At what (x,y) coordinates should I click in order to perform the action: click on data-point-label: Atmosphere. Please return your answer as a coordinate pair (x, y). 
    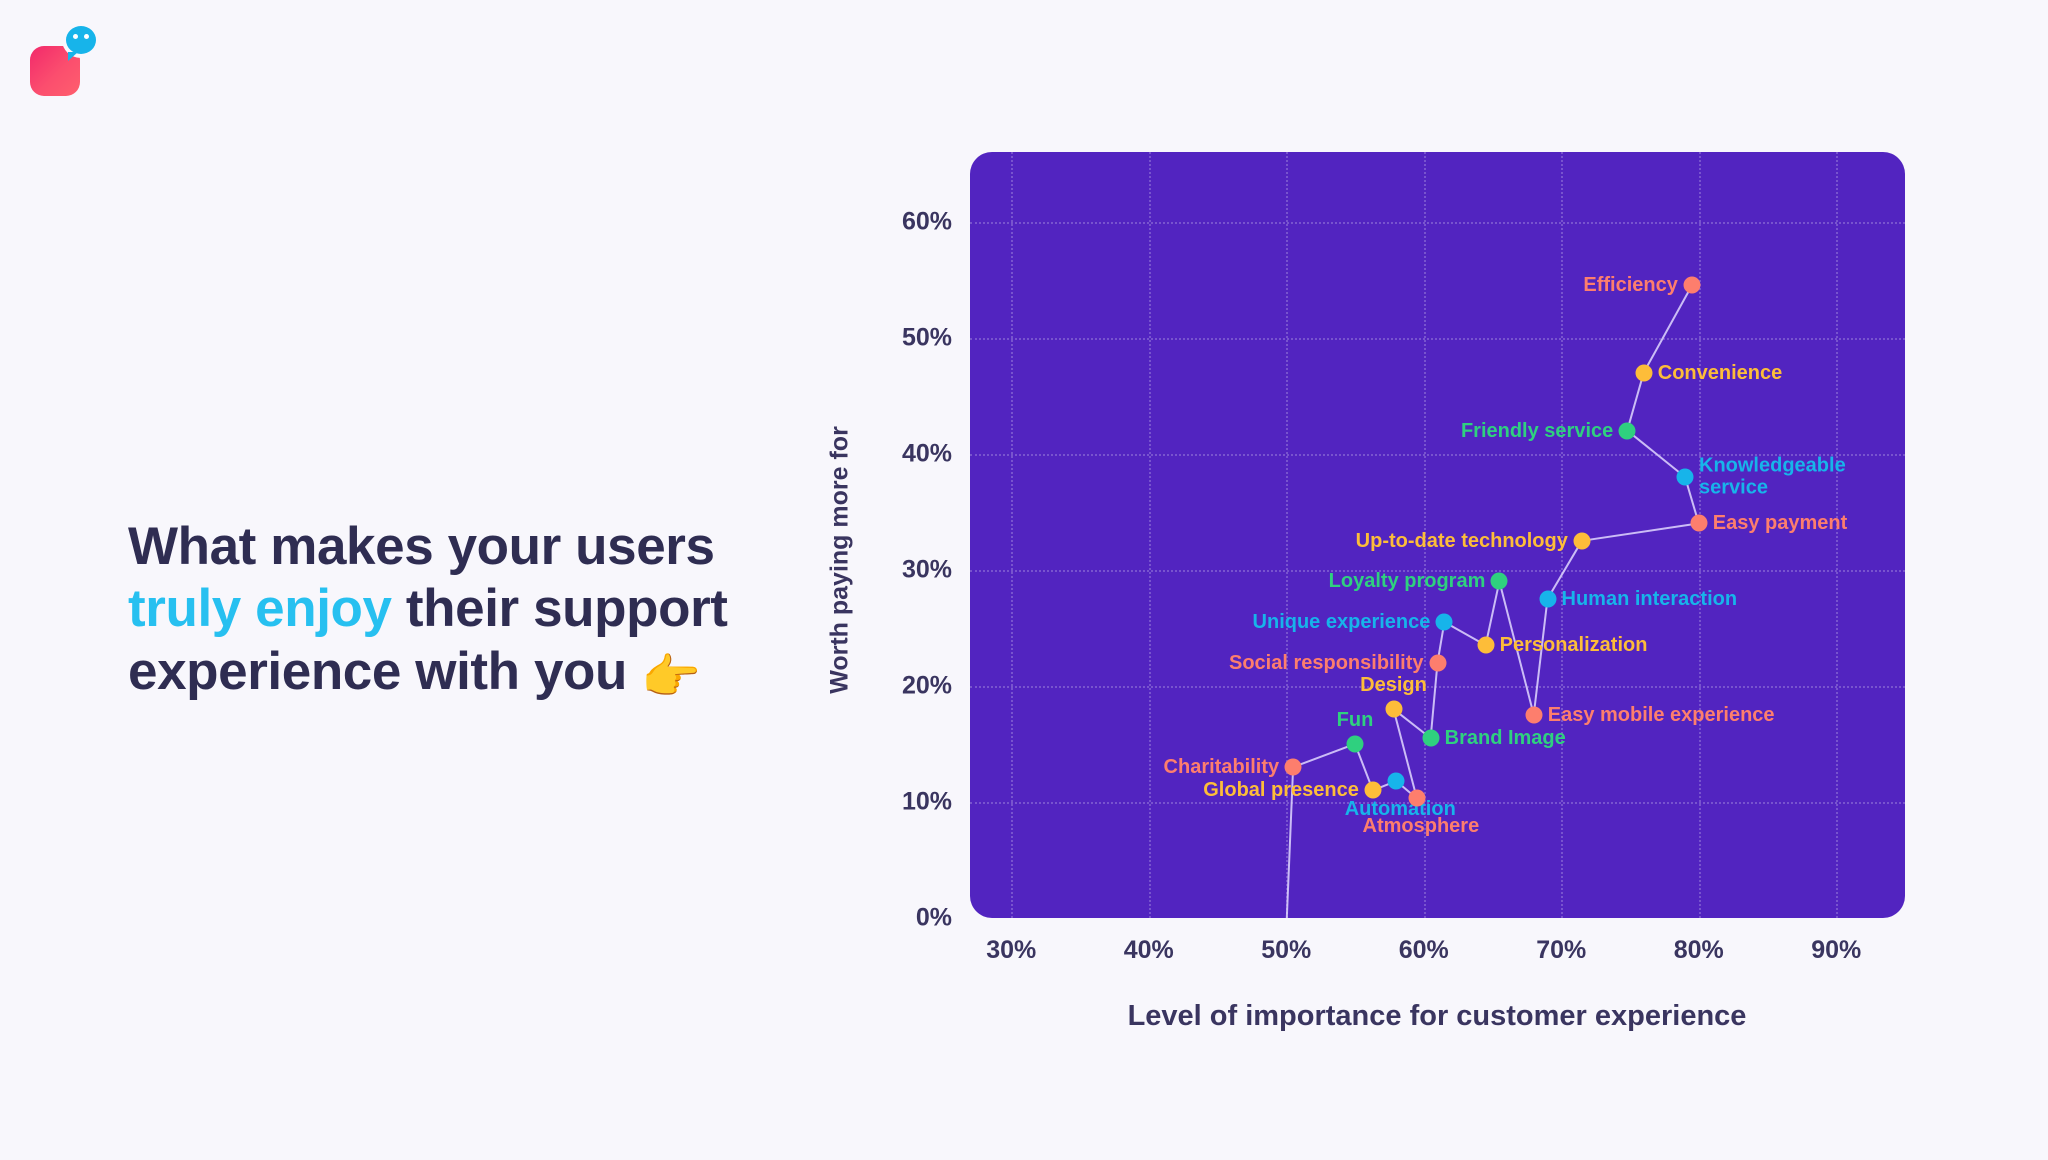
    Looking at the image, I should click on (1421, 826).